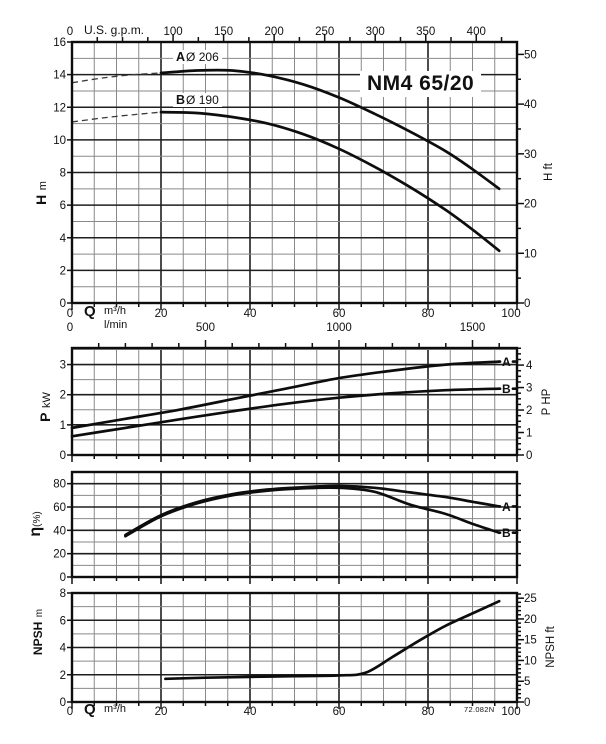  I want to click on head-top-tick-label: 350, so click(425, 32).